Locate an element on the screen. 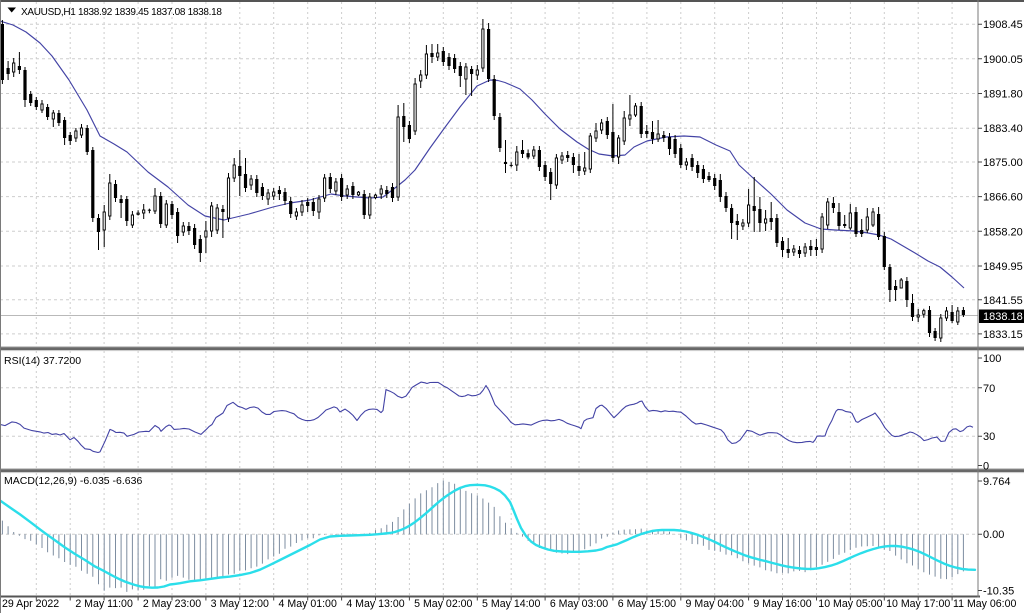 The image size is (1024, 613). svg-text: 1858.20 is located at coordinates (1003, 232).